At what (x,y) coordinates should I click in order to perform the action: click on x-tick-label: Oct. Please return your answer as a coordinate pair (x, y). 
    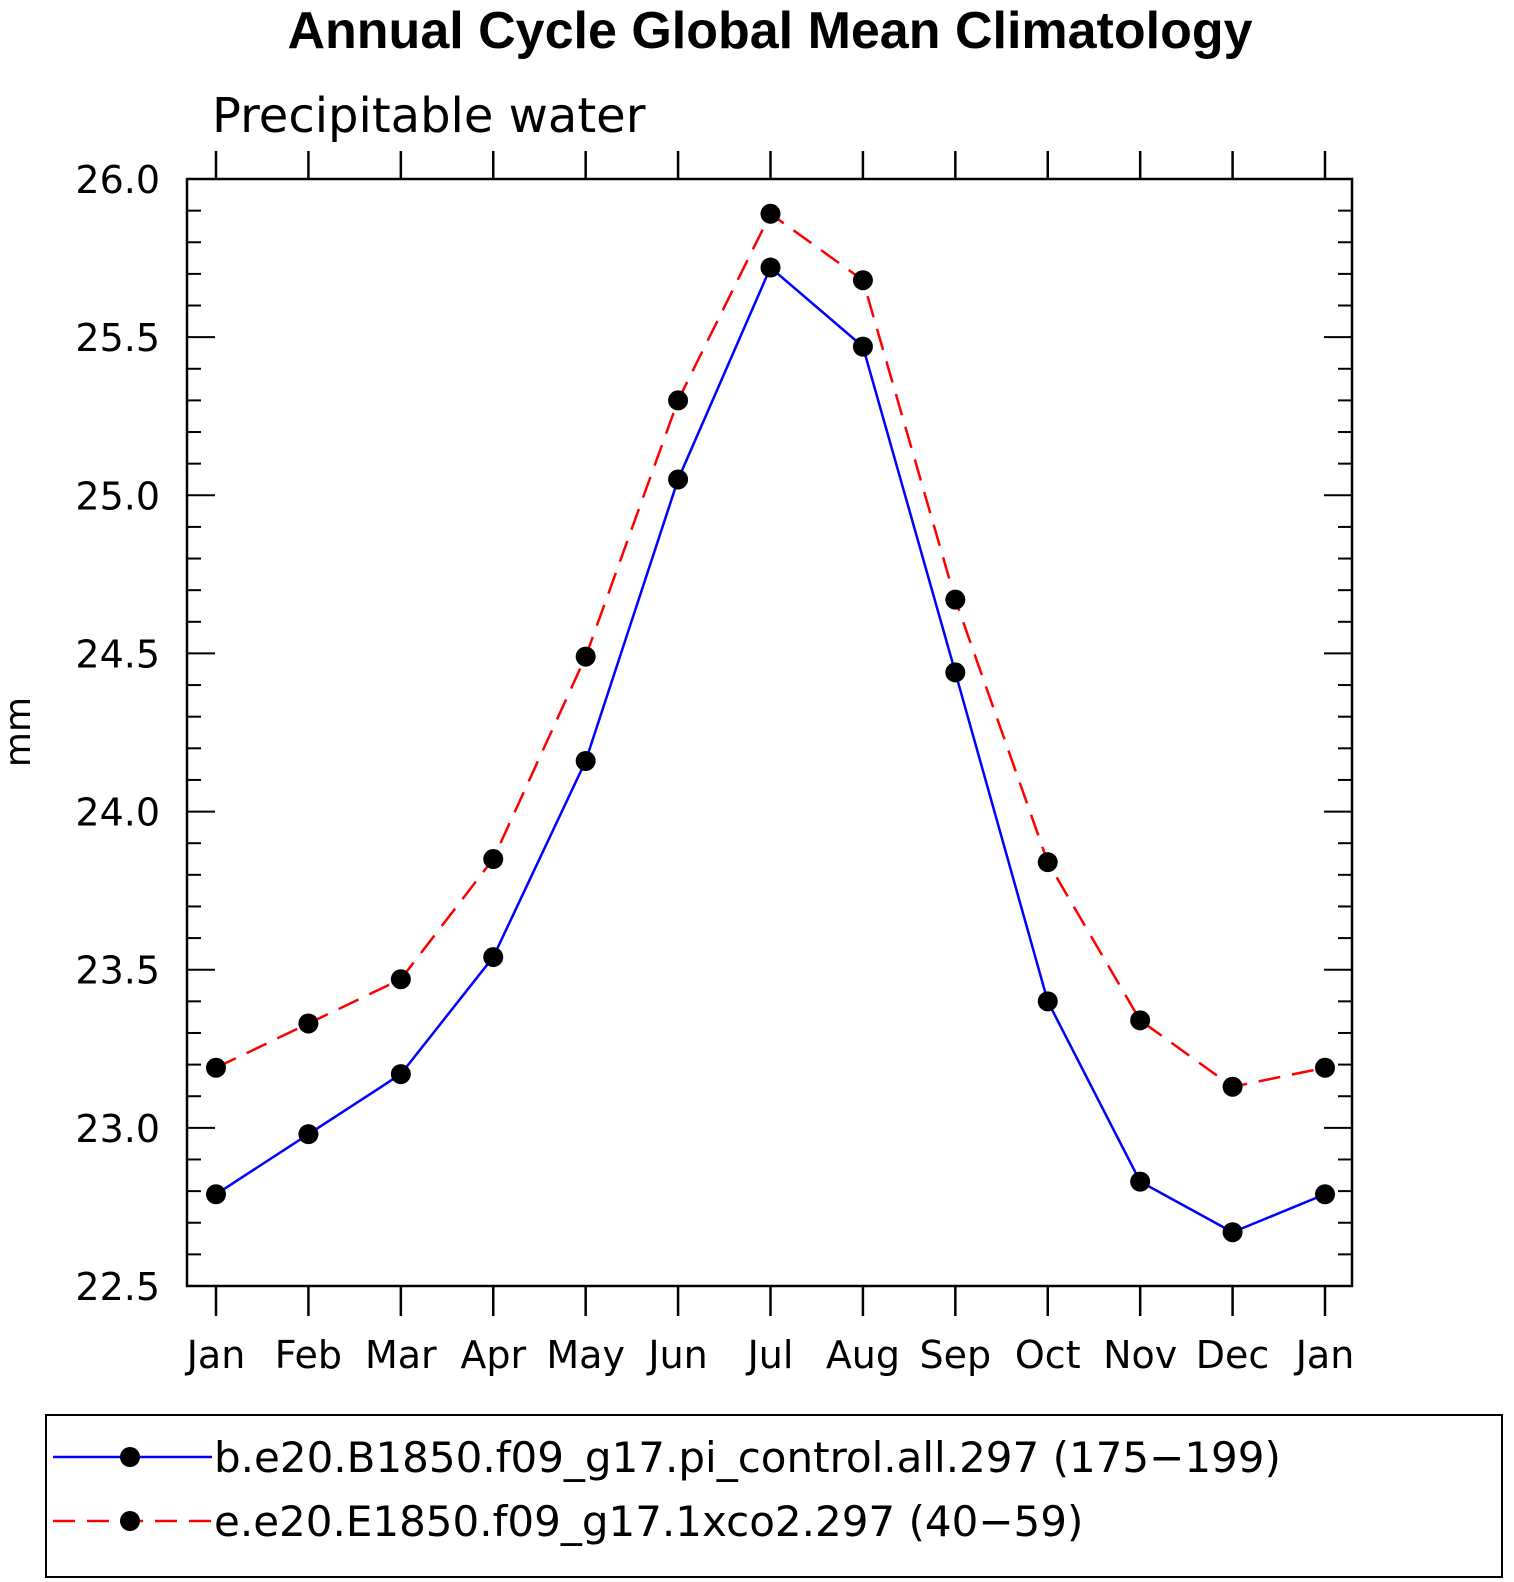
    Looking at the image, I should click on (1048, 1355).